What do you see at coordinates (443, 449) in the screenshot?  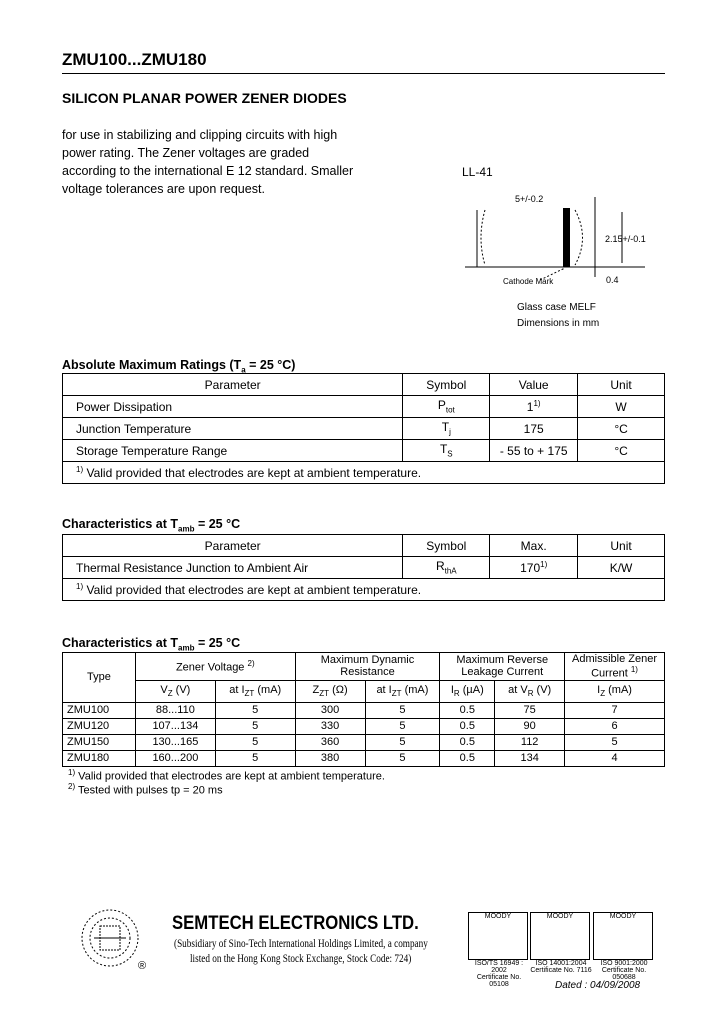 I see `symbol: T` at bounding box center [443, 449].